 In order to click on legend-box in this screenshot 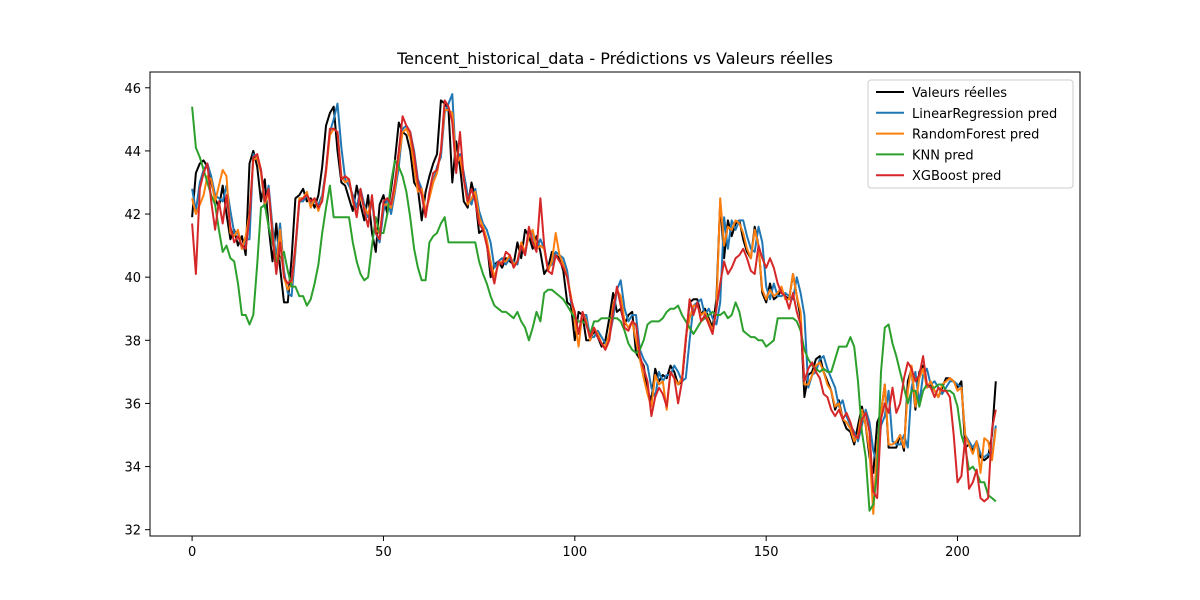, I will do `click(970, 134)`.